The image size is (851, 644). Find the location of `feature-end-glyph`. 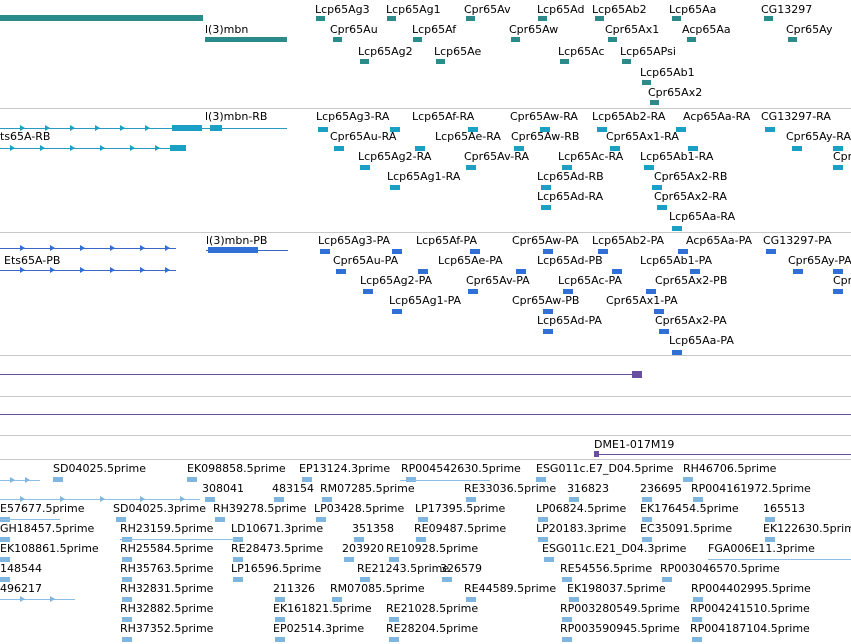

feature-end-glyph is located at coordinates (637, 374).